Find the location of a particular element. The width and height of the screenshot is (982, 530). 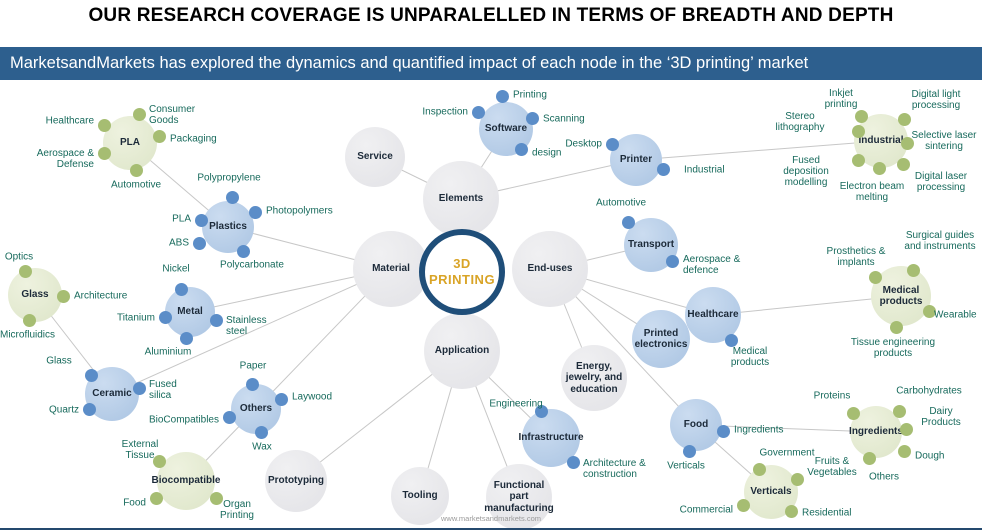

satellite-dot-automotive is located at coordinates (628, 222).